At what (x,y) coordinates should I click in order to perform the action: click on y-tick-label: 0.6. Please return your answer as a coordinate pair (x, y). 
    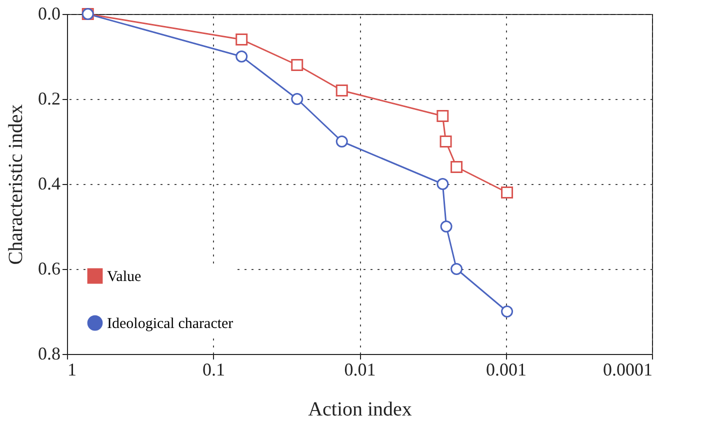
    Looking at the image, I should click on (49, 268).